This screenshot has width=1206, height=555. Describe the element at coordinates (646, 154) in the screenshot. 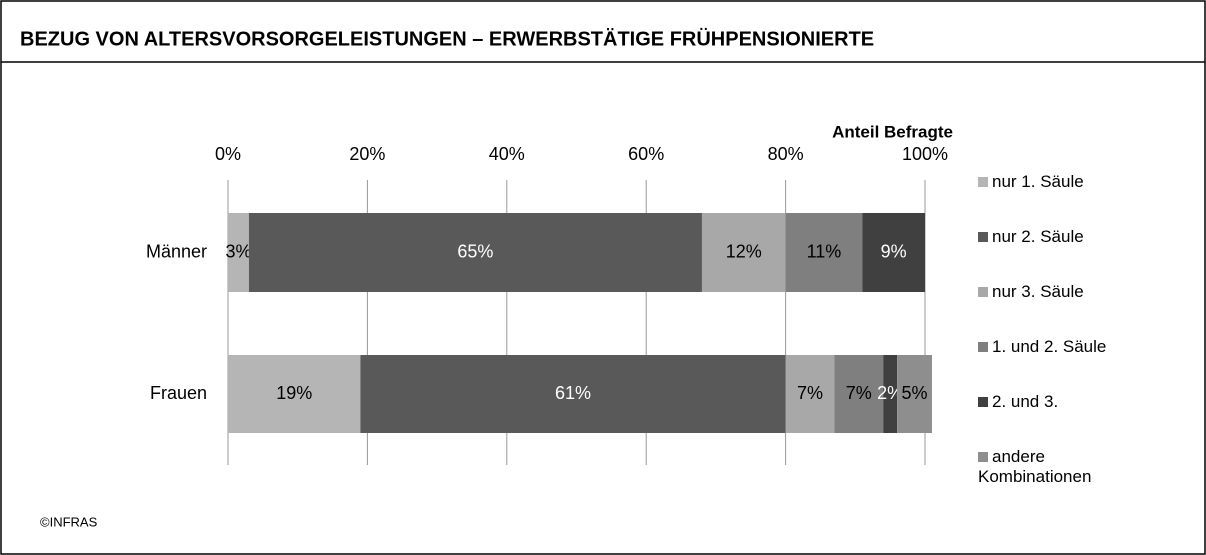

I see `x-tick-label: 60%` at that location.